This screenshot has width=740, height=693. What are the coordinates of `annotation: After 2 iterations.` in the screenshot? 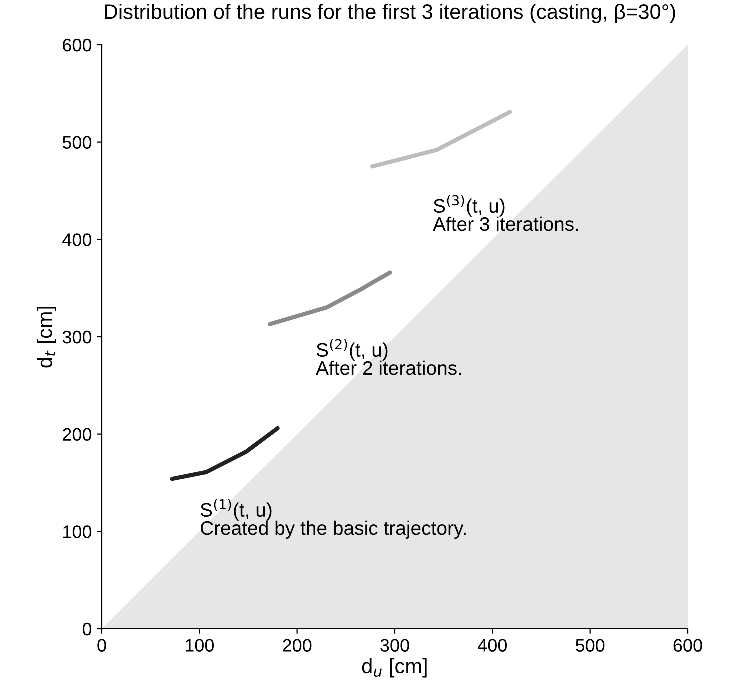 It's located at (389, 368).